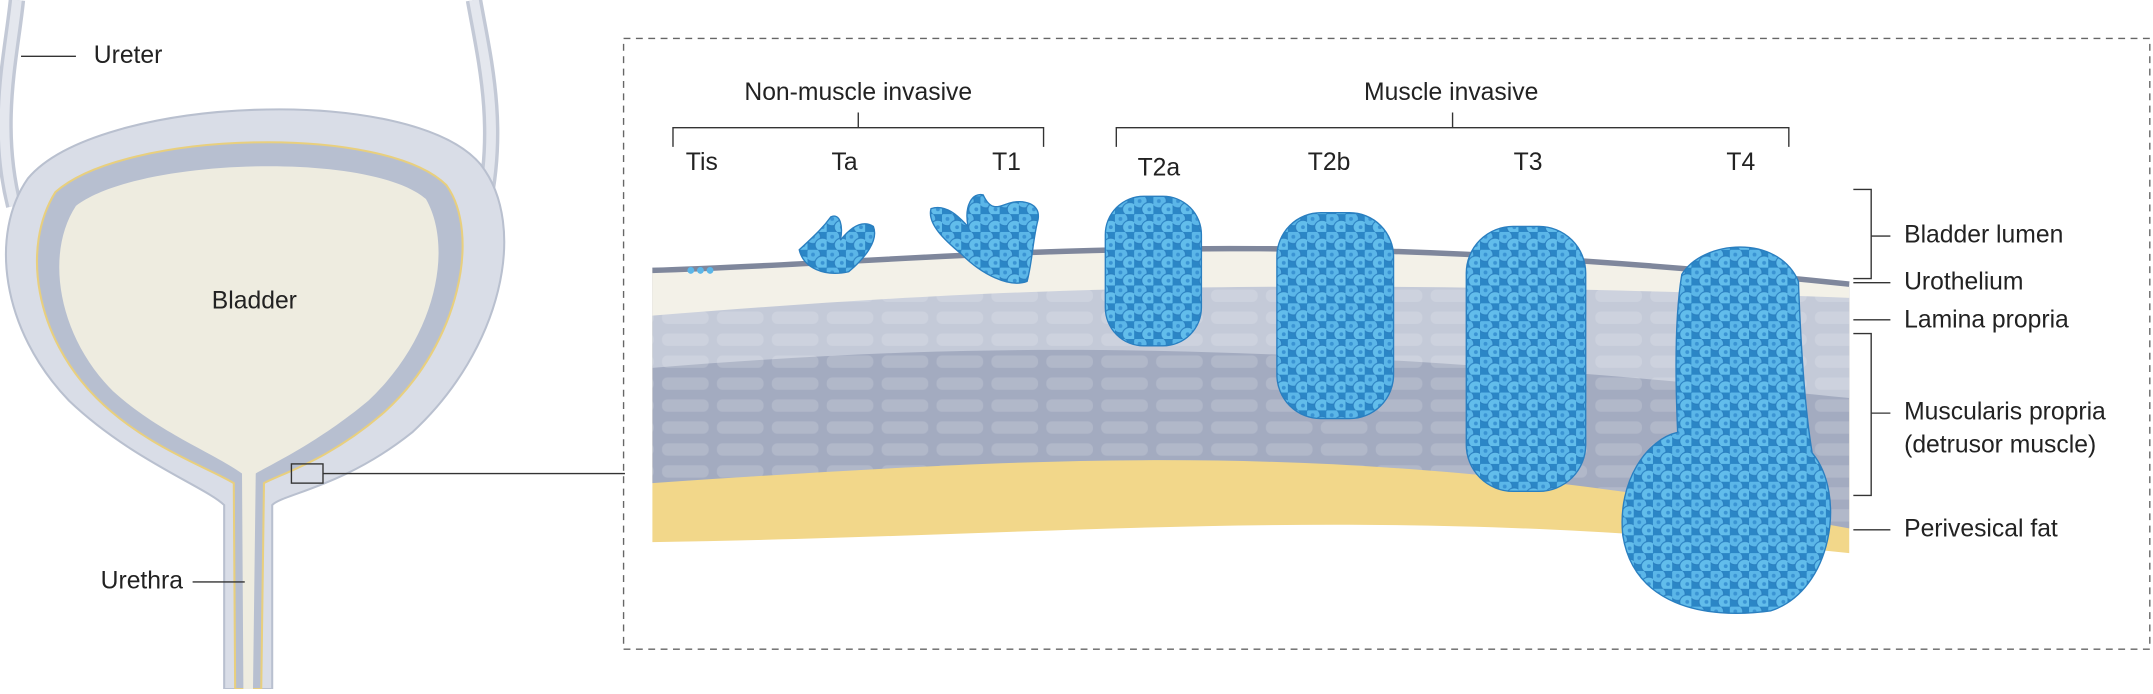 This screenshot has height=694, width=2153. What do you see at coordinates (2005, 412) in the screenshot?
I see `layer-label: Muscularis propria` at bounding box center [2005, 412].